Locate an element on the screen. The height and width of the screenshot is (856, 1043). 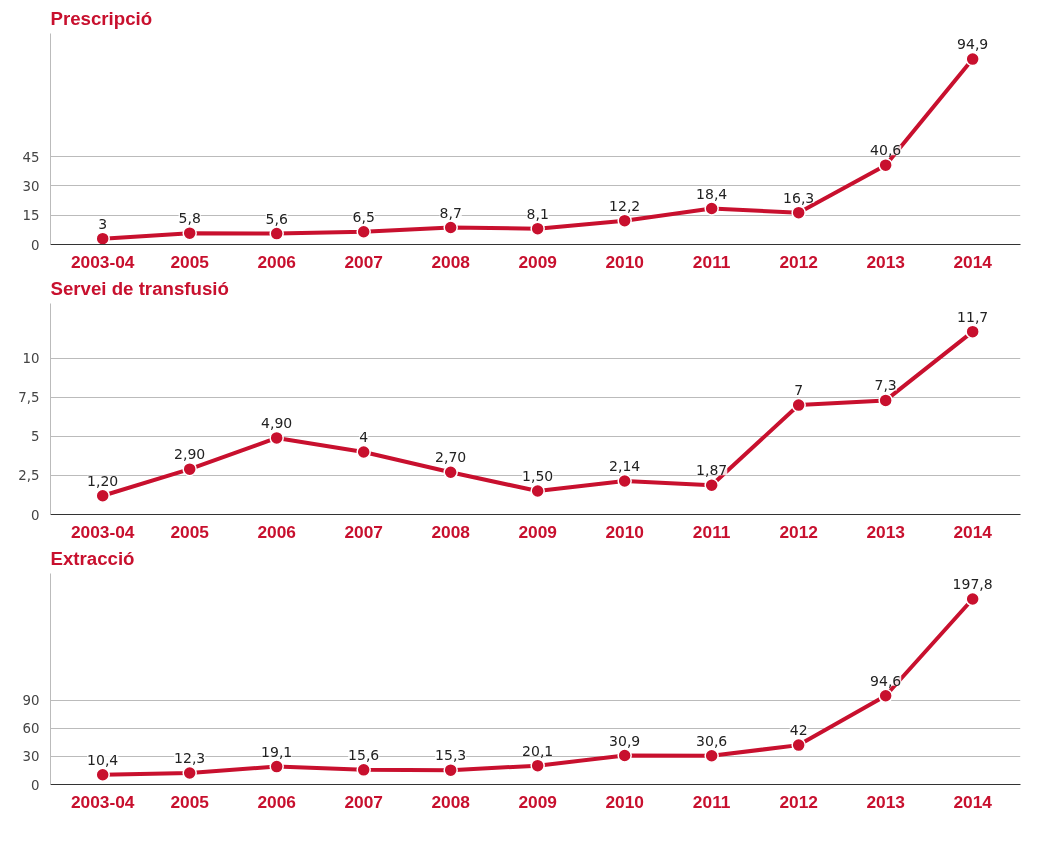
y-tick-label: 60 is located at coordinates (31, 729).